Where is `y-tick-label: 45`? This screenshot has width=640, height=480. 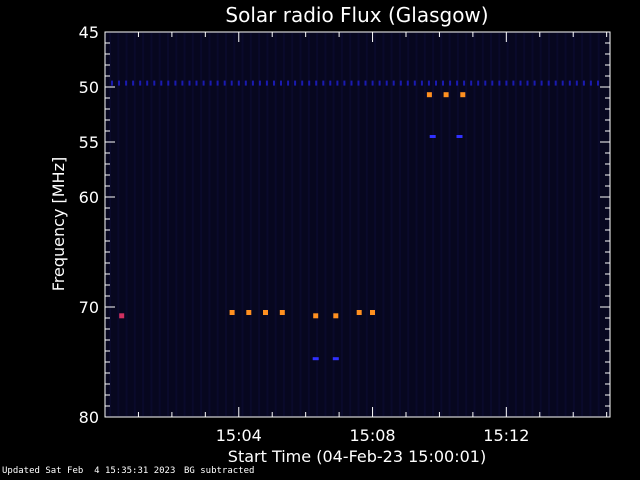
y-tick-label: 45 is located at coordinates (89, 32).